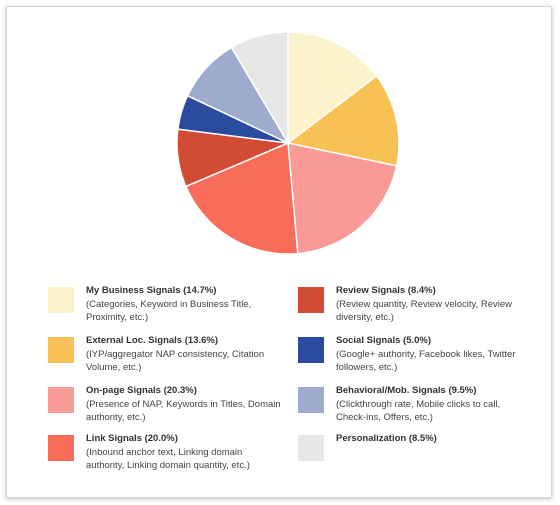  Describe the element at coordinates (132, 438) in the screenshot. I see `legend-title: Link Signals (20.0%)` at that location.